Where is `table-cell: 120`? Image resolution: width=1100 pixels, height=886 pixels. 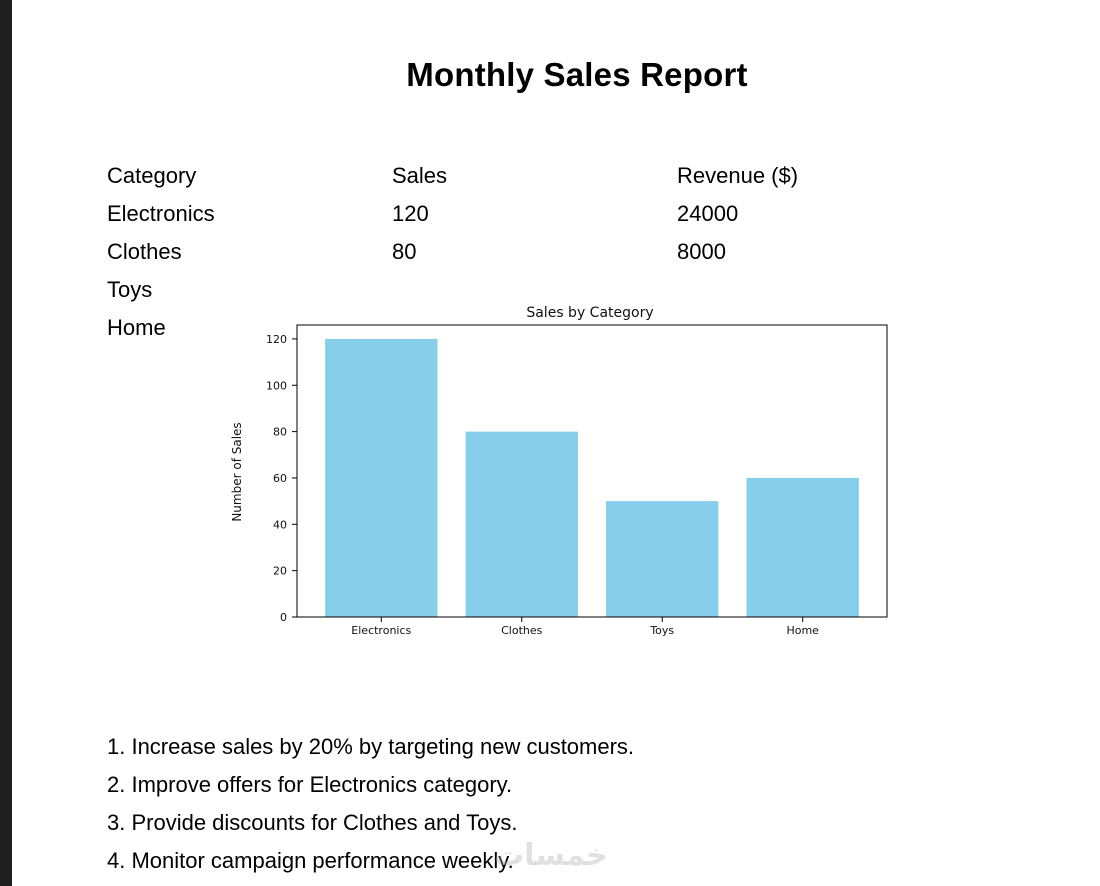
table-cell: 120 is located at coordinates (410, 213).